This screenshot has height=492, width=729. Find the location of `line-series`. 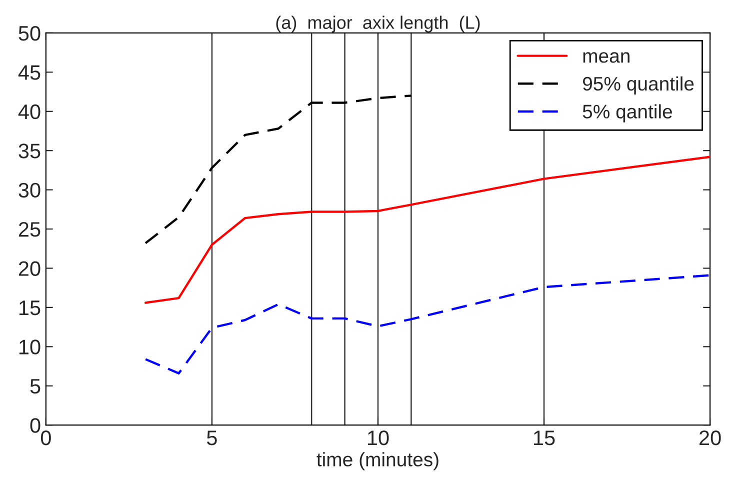

line-series is located at coordinates (278, 169).